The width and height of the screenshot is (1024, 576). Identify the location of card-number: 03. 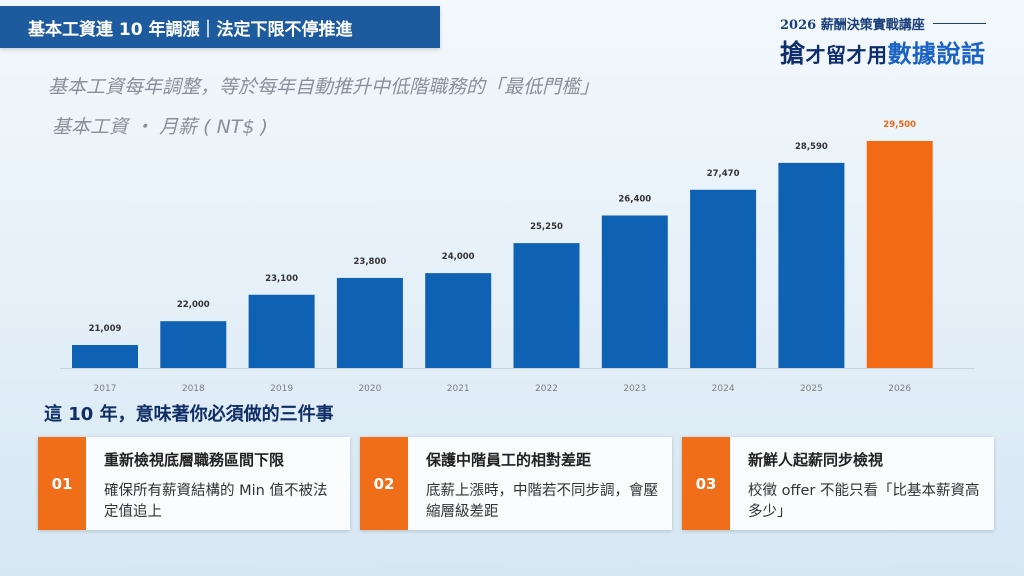
(706, 483).